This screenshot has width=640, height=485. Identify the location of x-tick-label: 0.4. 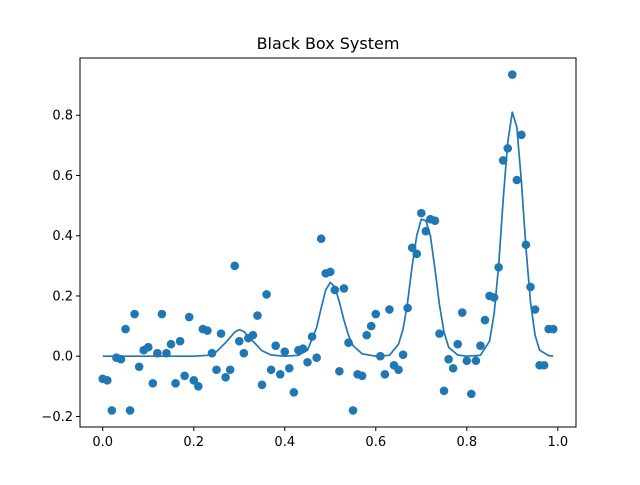
(284, 442).